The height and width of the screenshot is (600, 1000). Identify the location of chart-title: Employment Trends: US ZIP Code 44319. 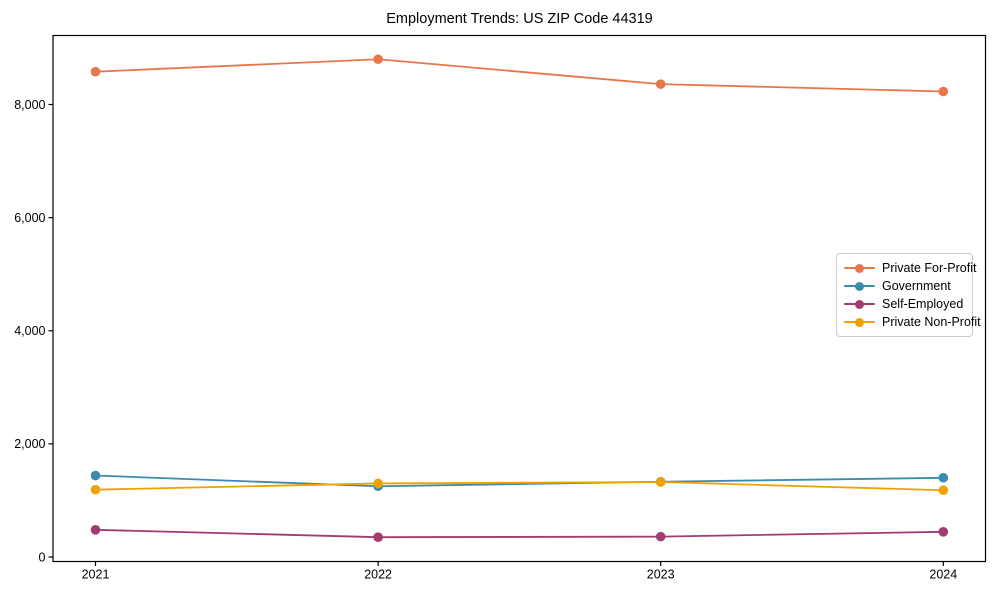
(519, 19).